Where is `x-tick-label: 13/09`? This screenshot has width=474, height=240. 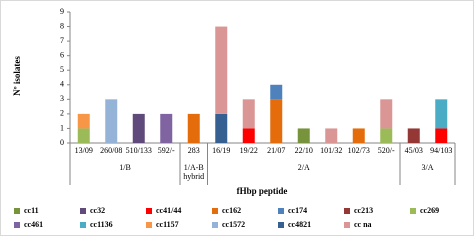
x-tick-label: 13/09 is located at coordinates (84, 150).